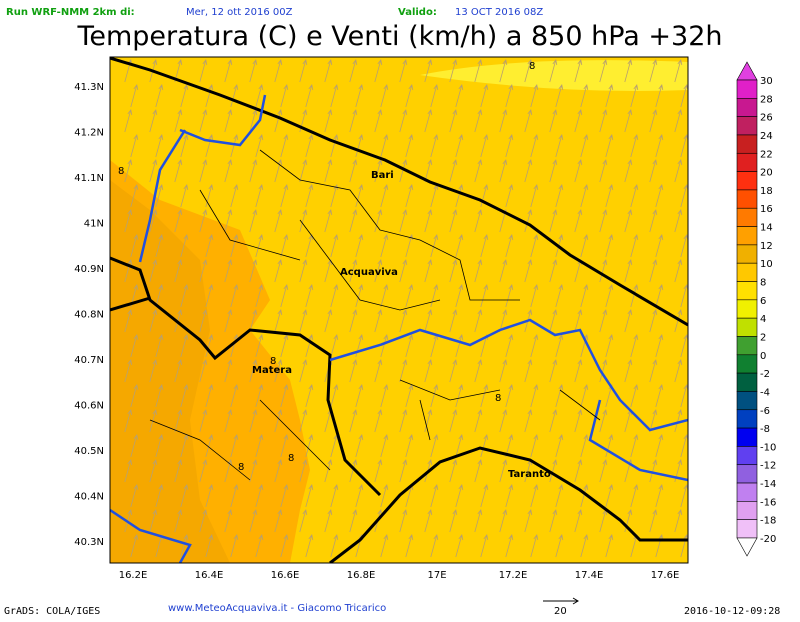  I want to click on lat-label: 40.7N, so click(89, 360).